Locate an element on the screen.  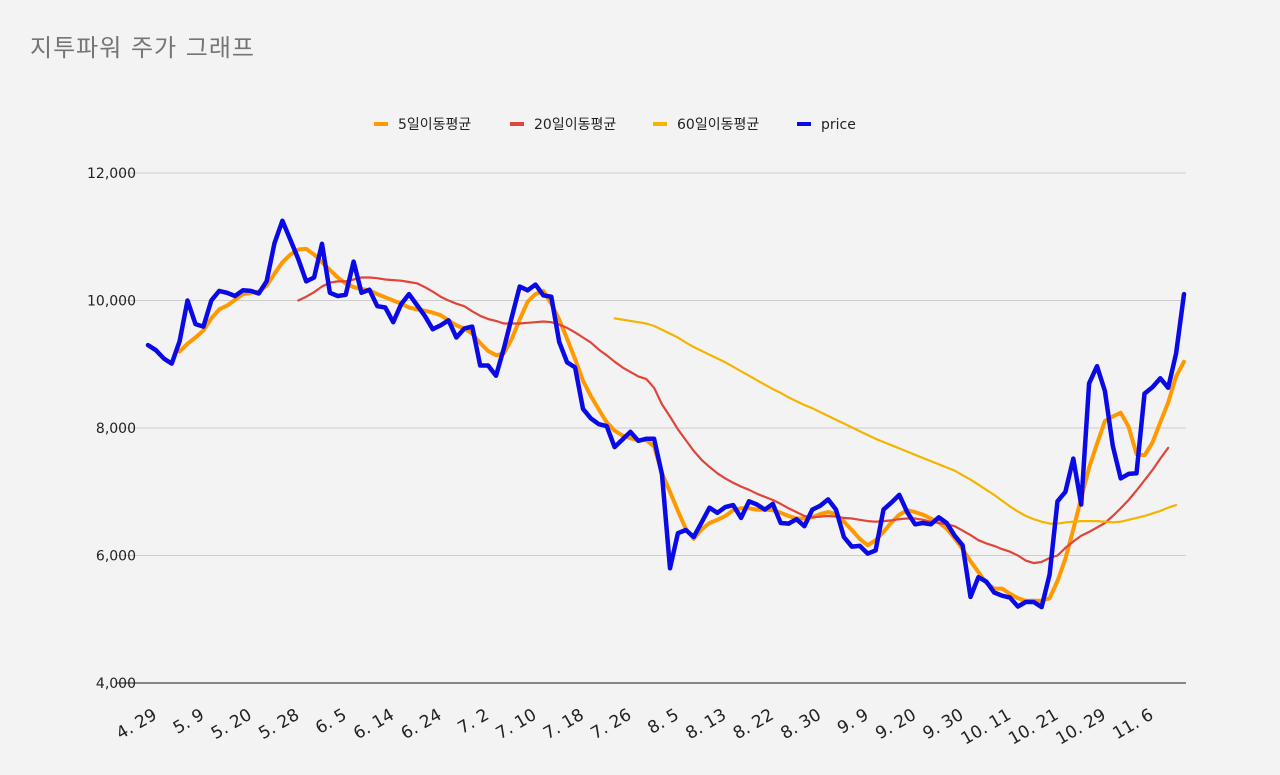
x-tick-label: 7. 26 is located at coordinates (611, 724).